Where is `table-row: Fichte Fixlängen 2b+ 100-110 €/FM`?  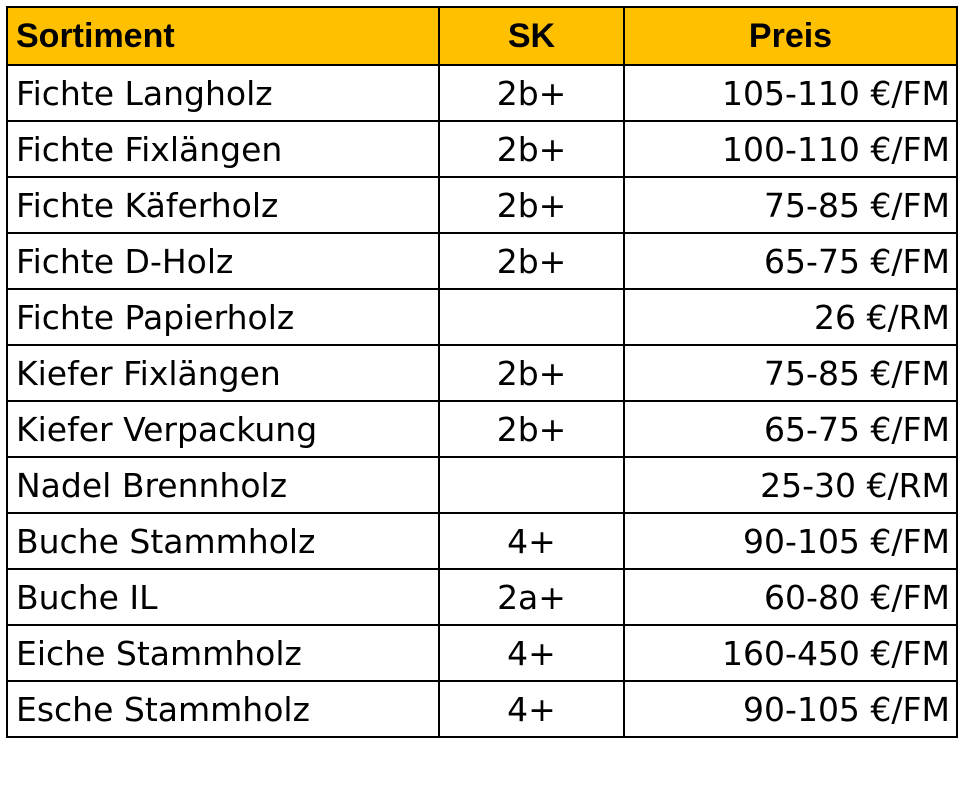 table-row: Fichte Fixlängen 2b+ 100-110 €/FM is located at coordinates (482, 149).